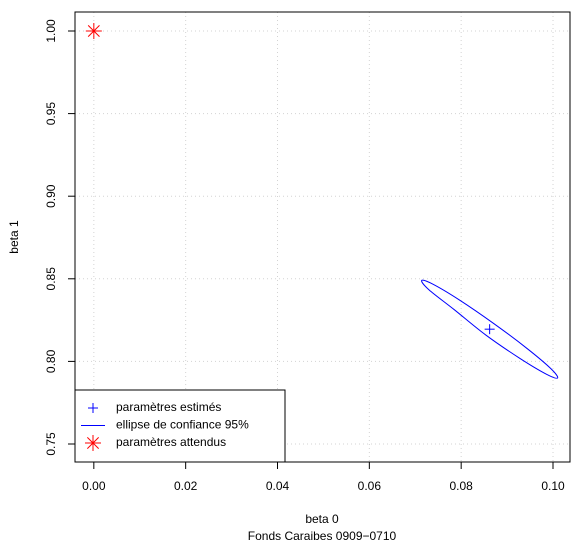  Describe the element at coordinates (553, 486) in the screenshot. I see `x-tick-label: 0.10` at that location.